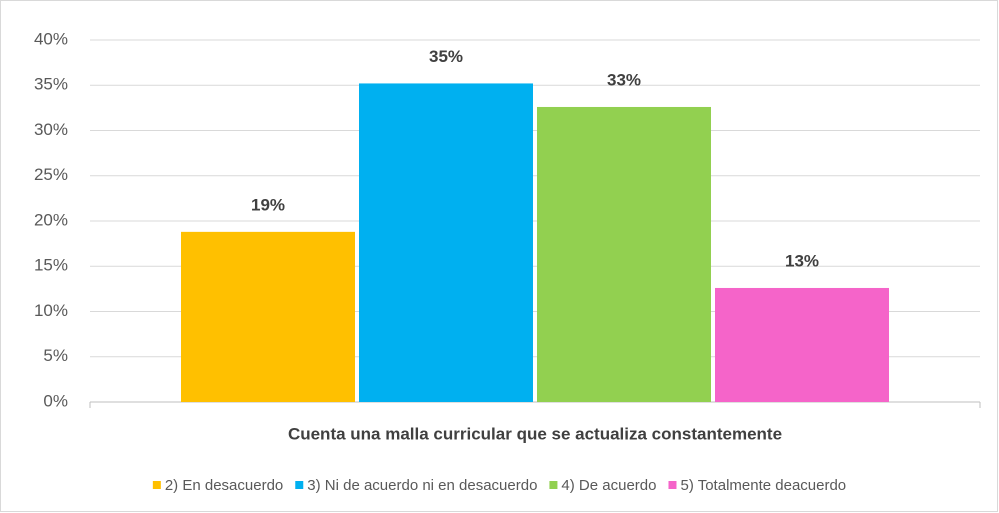  I want to click on y-tick-label: 25%, so click(51, 174).